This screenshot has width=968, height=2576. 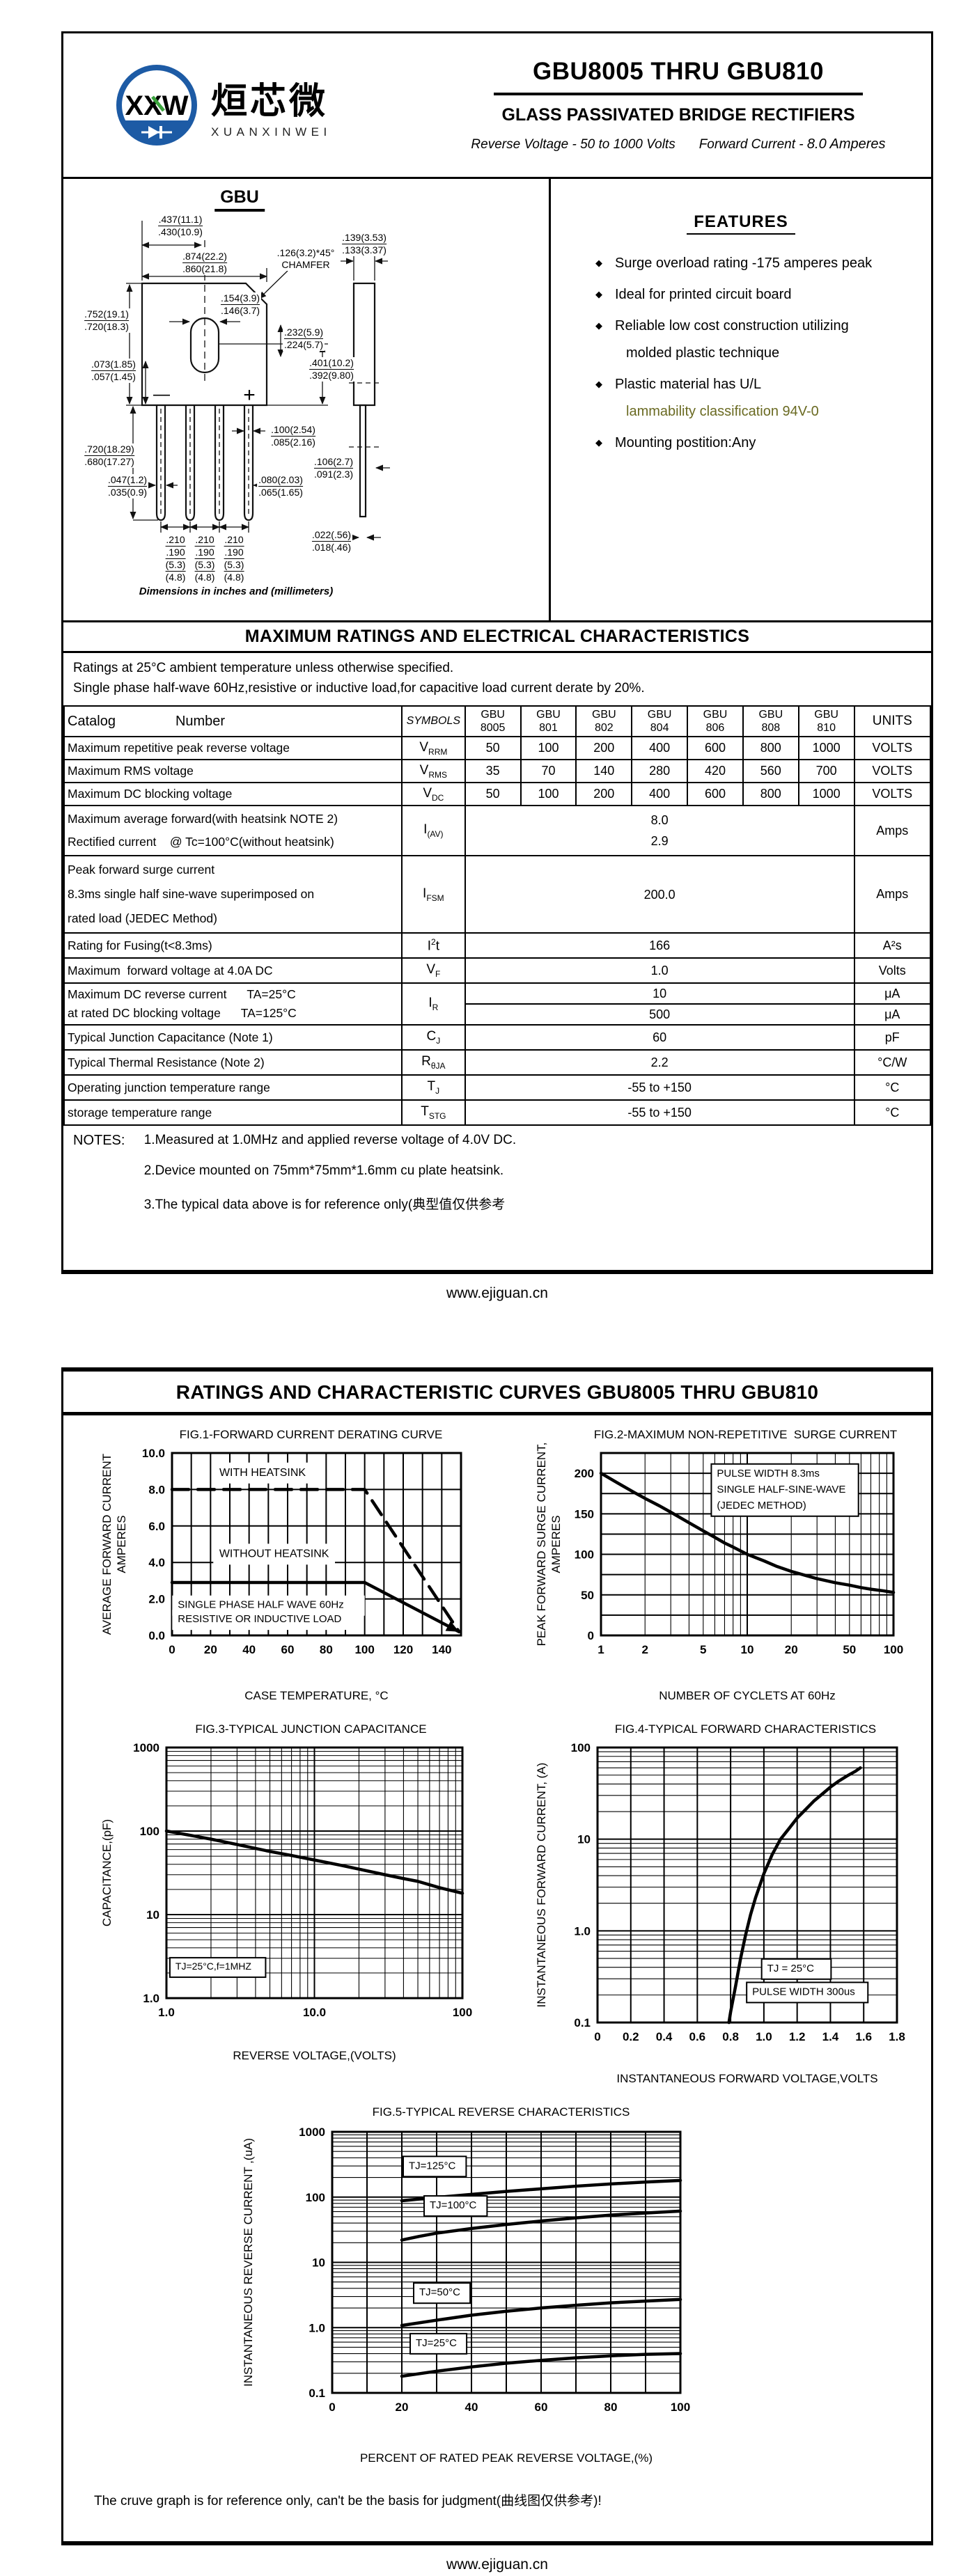 I want to click on symbol-cell: RθJA, so click(x=433, y=1062).